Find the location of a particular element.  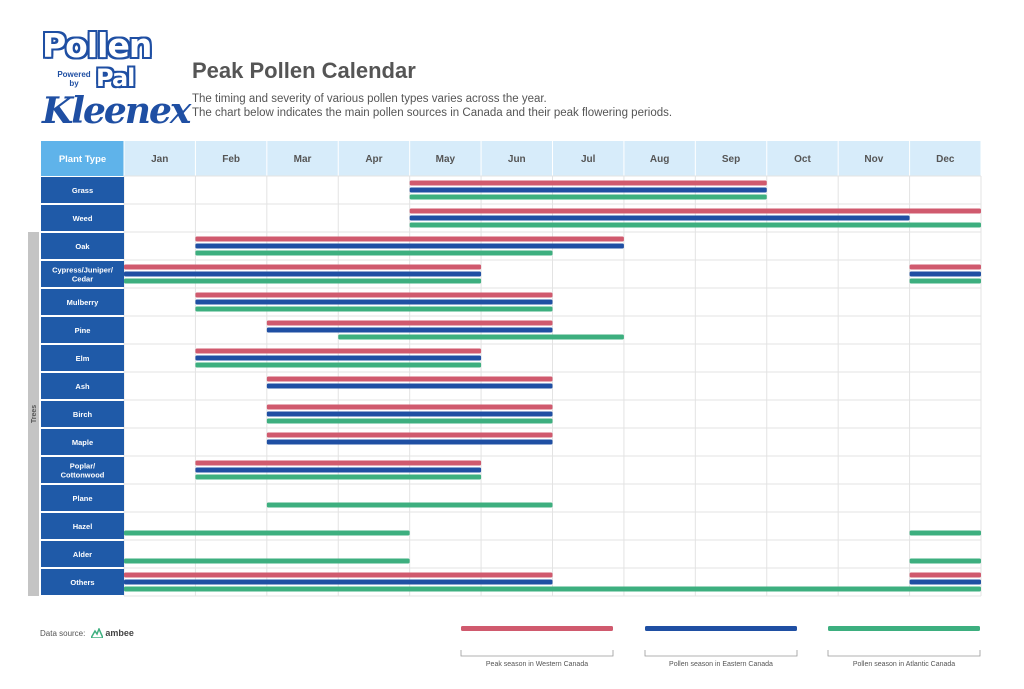

plant-label-5-0: Pine is located at coordinates (83, 330).